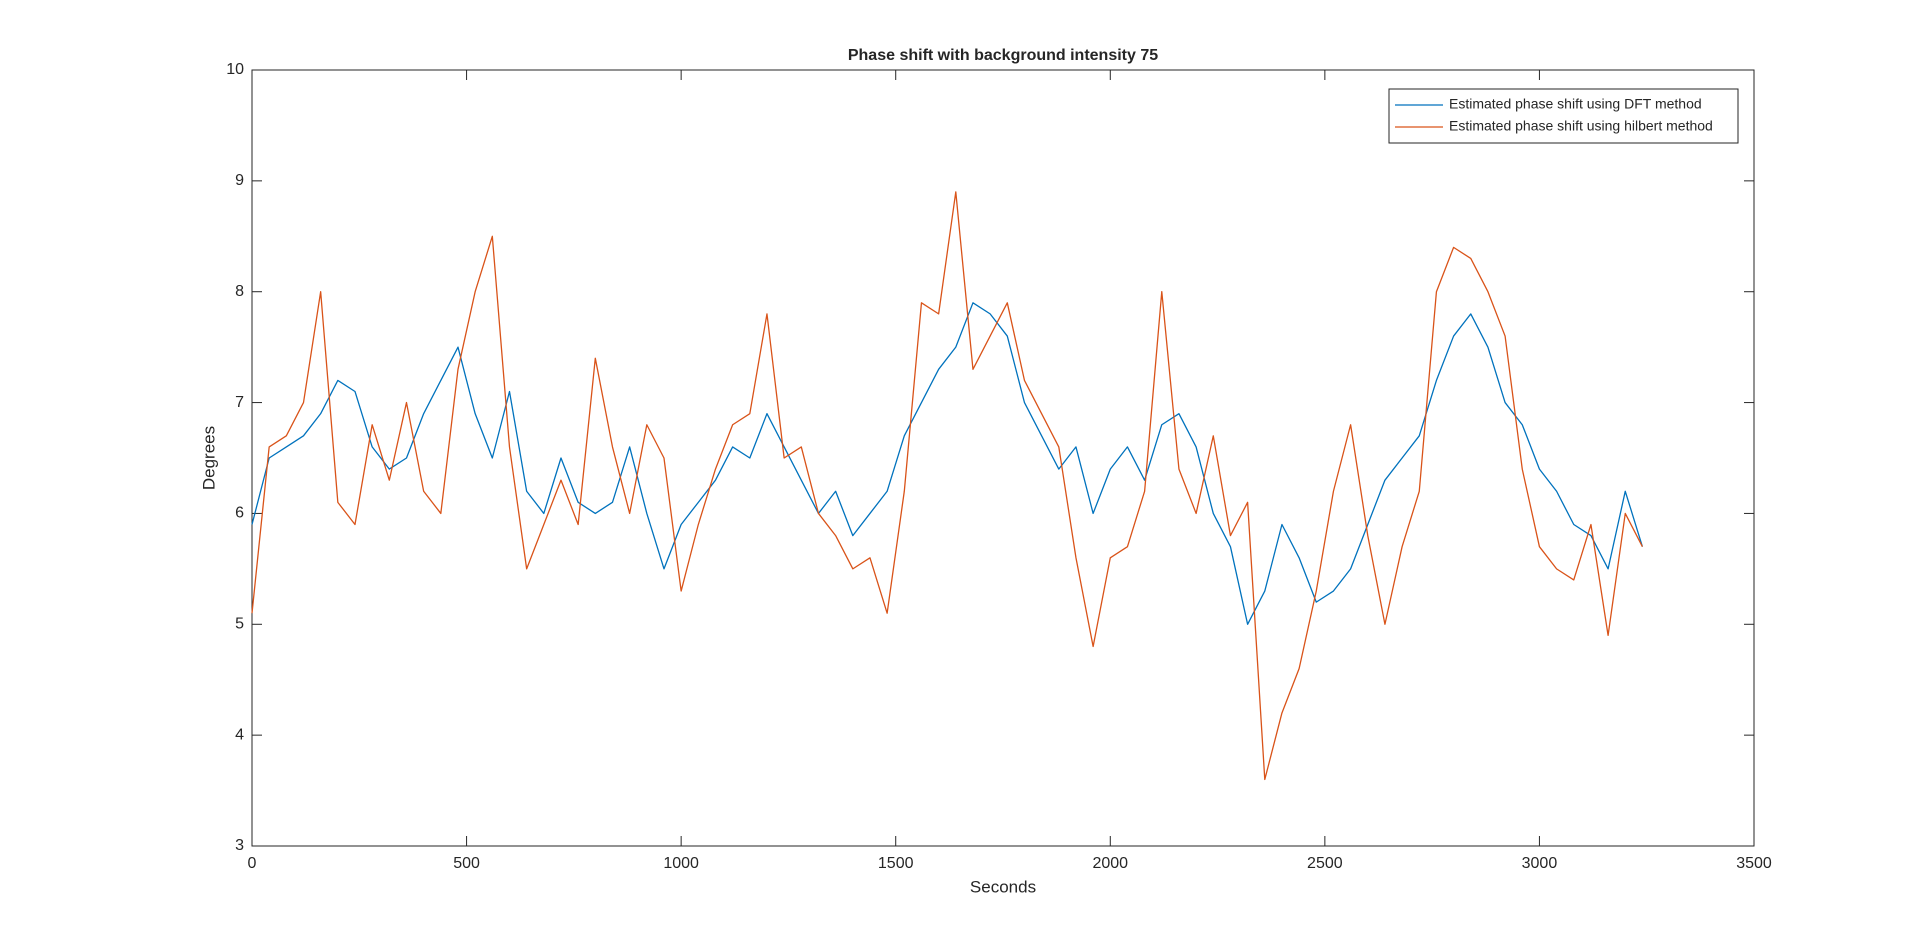 This screenshot has width=1920, height=940. Describe the element at coordinates (1754, 863) in the screenshot. I see `x-tick-label: 3500` at that location.